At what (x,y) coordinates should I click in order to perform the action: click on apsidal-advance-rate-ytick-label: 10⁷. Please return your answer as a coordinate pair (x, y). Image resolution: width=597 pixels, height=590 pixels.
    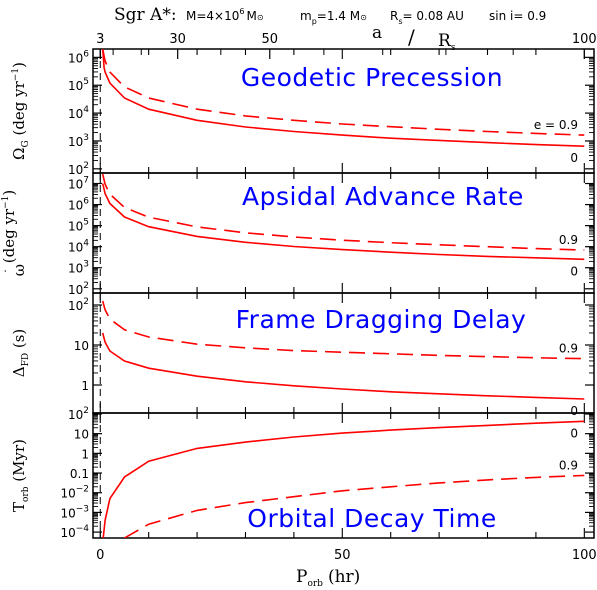
    Looking at the image, I should click on (78, 184).